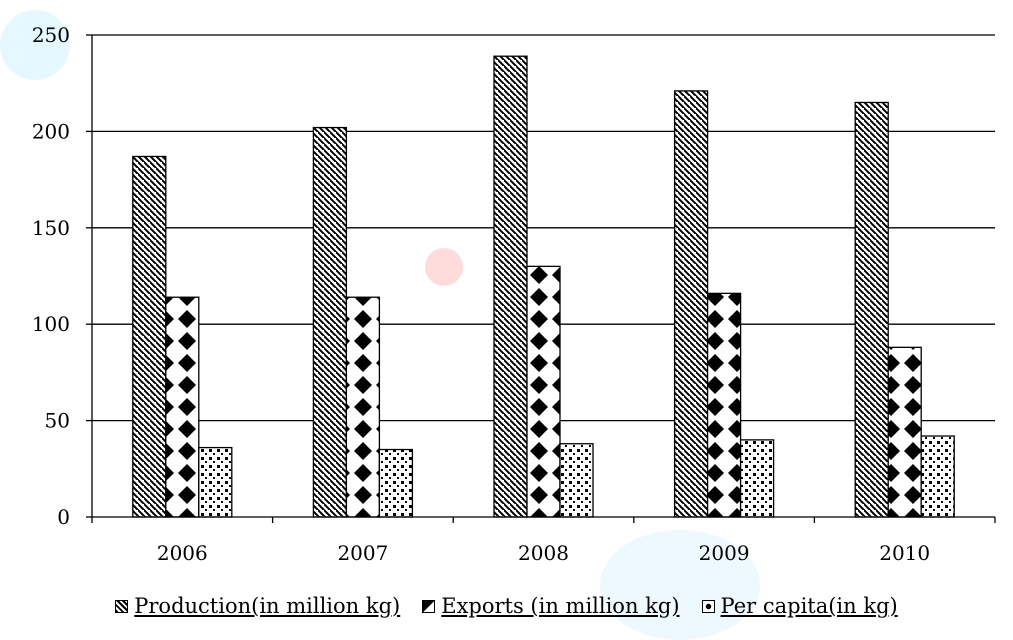 Image resolution: width=1013 pixels, height=640 pixels. What do you see at coordinates (51, 131) in the screenshot?
I see `y-tick-label: 200` at bounding box center [51, 131].